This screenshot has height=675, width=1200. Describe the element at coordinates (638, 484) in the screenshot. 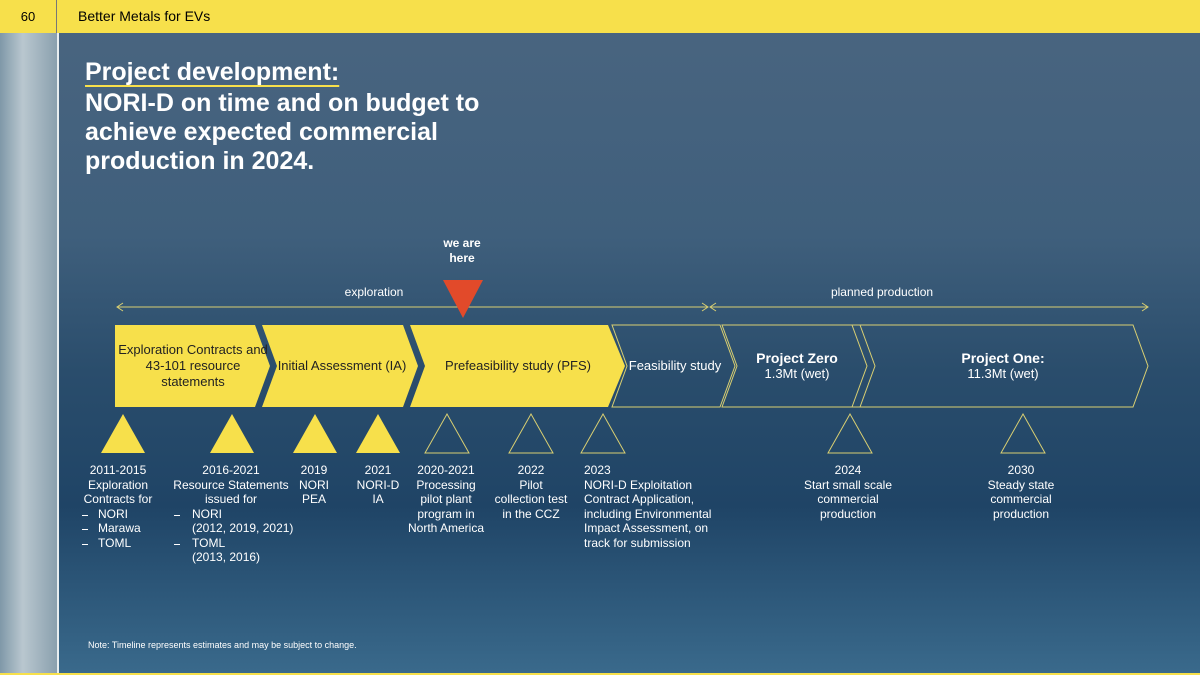

I see `milestone-line: NORI-D Exploitation` at that location.